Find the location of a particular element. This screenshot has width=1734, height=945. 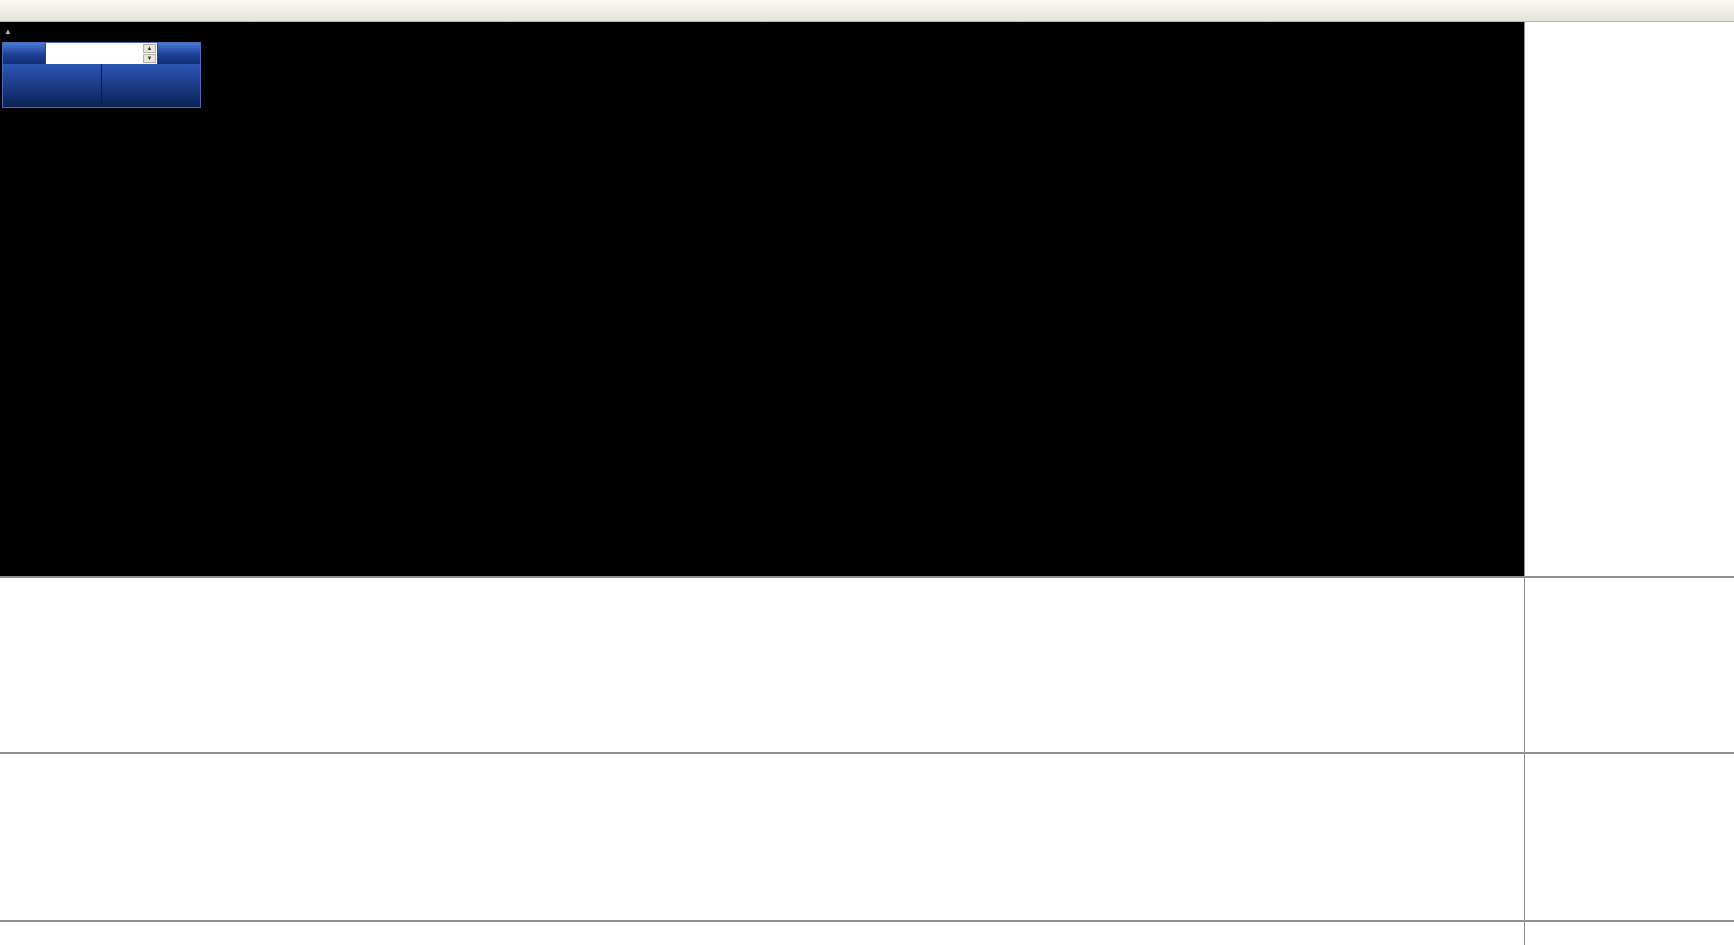

toolbar is located at coordinates (867, 11).